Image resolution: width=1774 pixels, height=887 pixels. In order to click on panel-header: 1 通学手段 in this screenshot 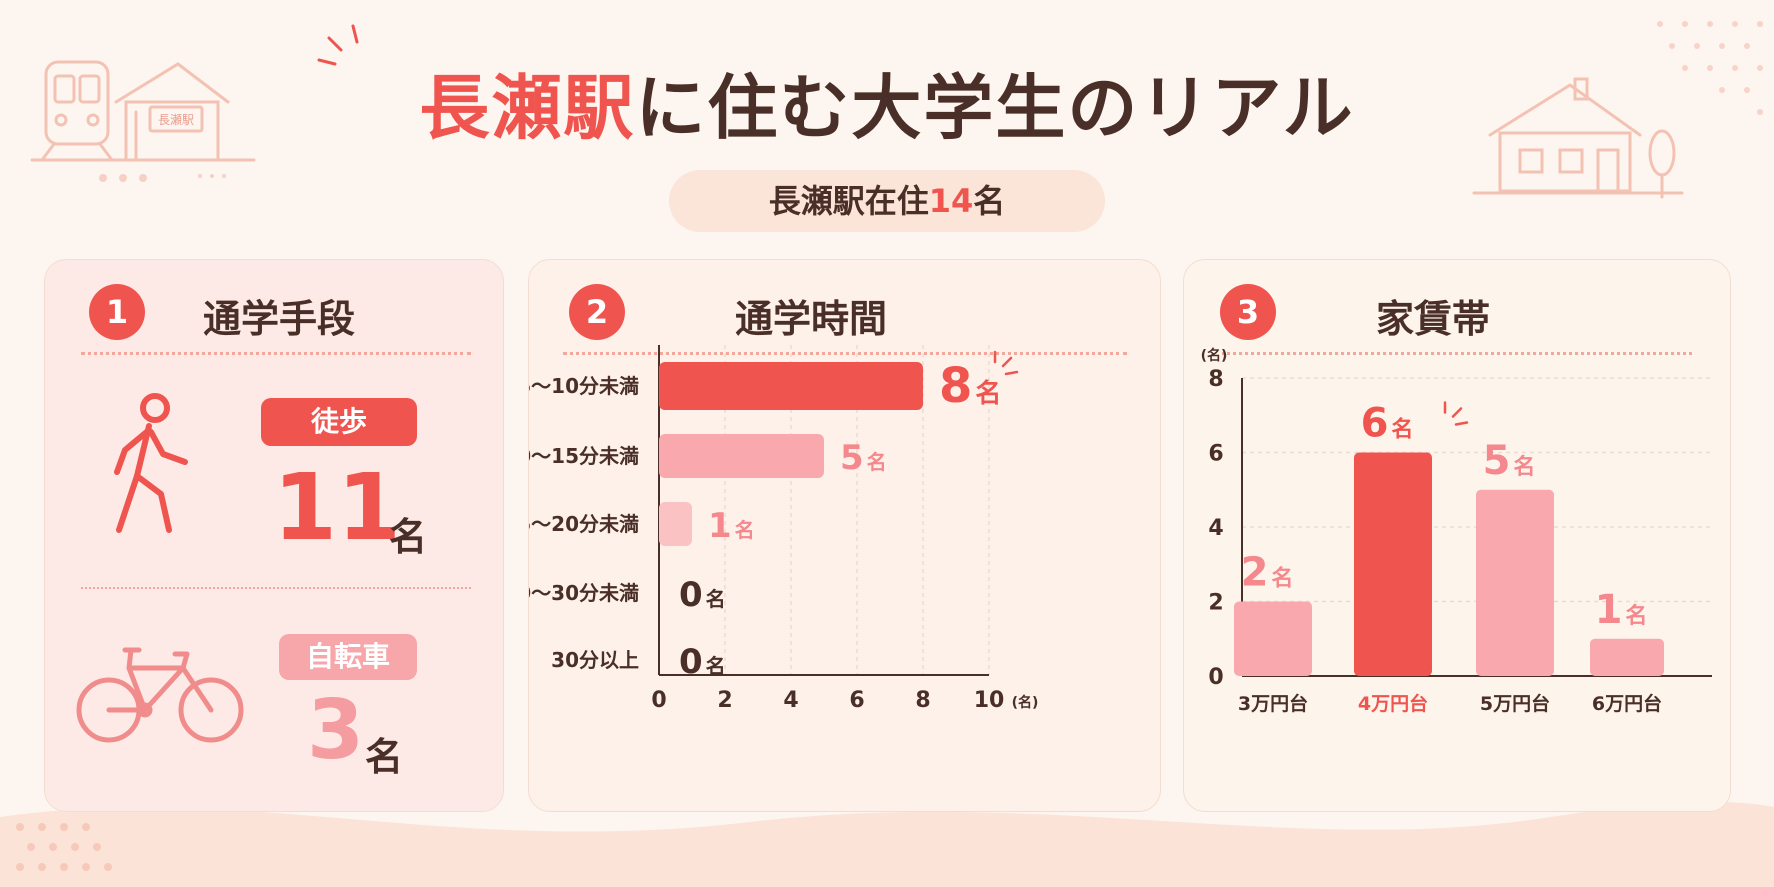, I will do `click(274, 314)`.